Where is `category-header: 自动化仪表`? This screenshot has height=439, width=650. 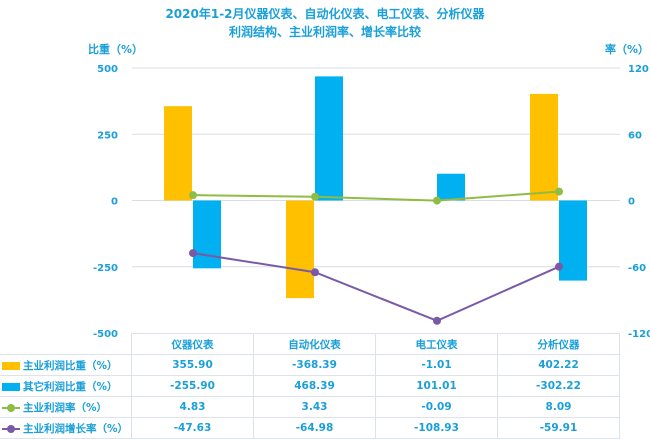
category-header: 自动化仪表 is located at coordinates (314, 344).